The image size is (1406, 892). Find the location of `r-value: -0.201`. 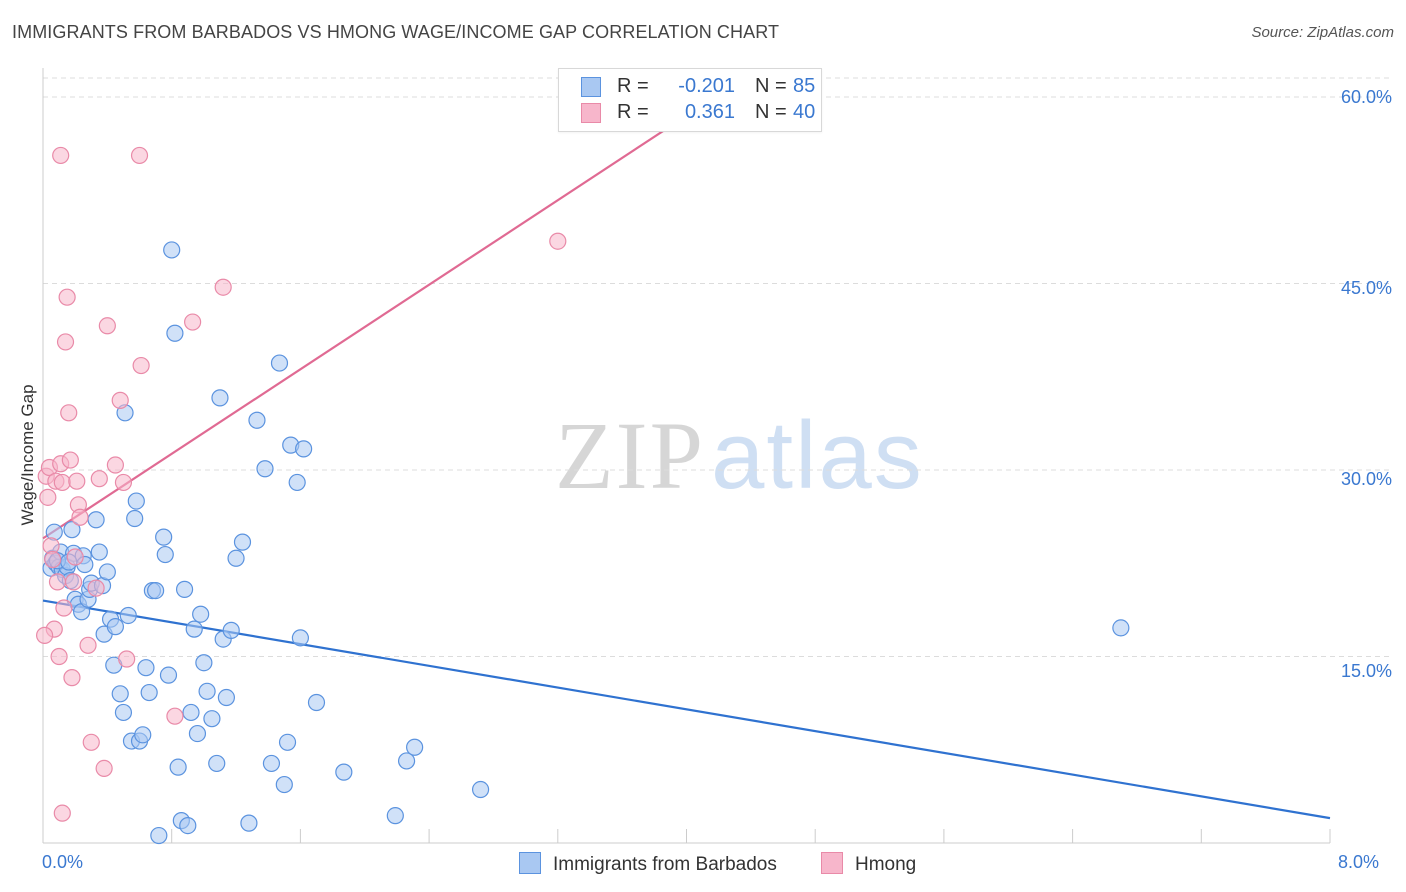

r-value: -0.201 is located at coordinates (706, 86).